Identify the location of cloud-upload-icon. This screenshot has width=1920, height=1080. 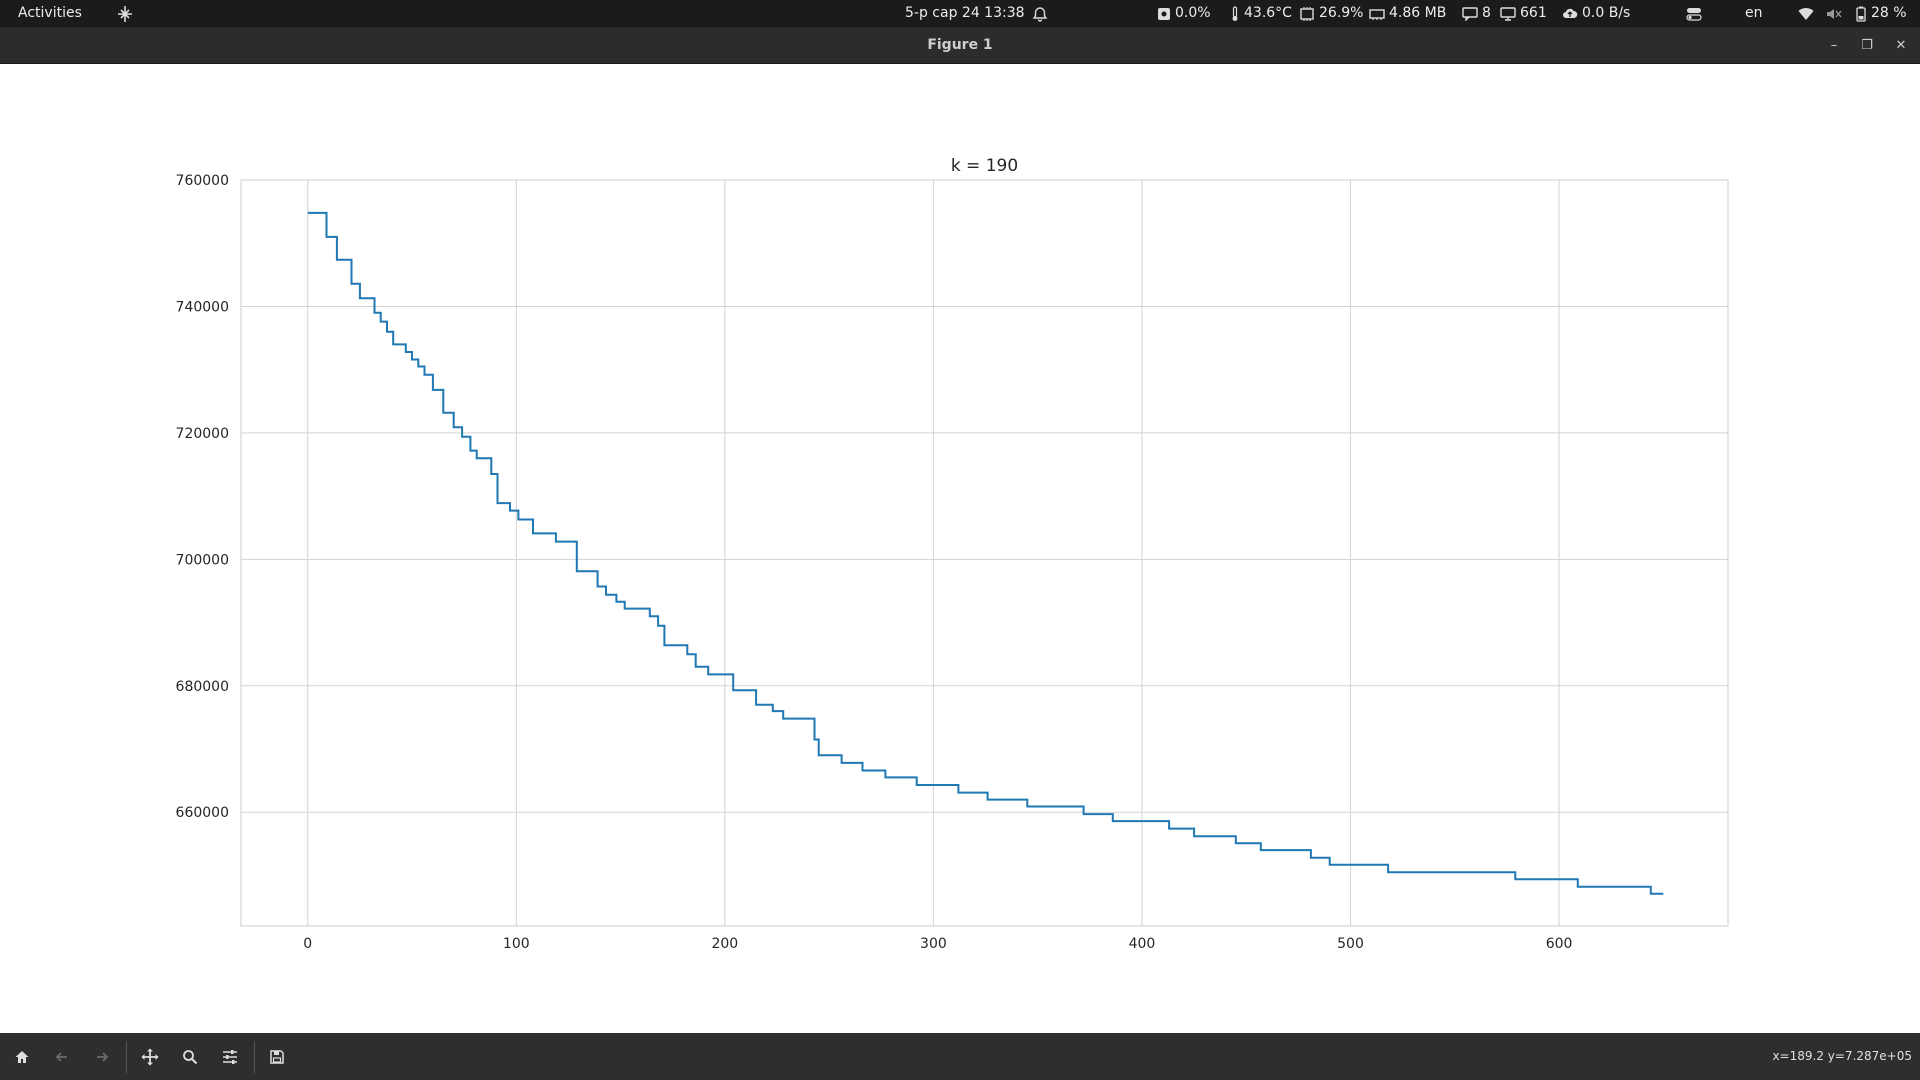
(1570, 13).